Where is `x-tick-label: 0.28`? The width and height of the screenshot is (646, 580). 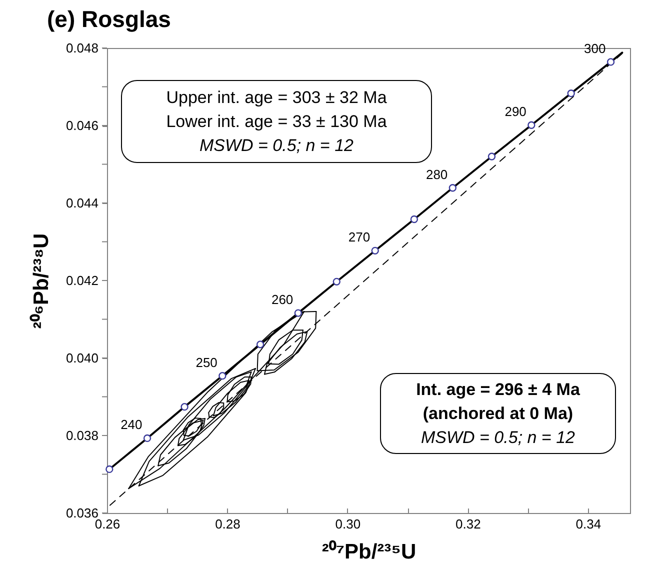 x-tick-label: 0.28 is located at coordinates (227, 524).